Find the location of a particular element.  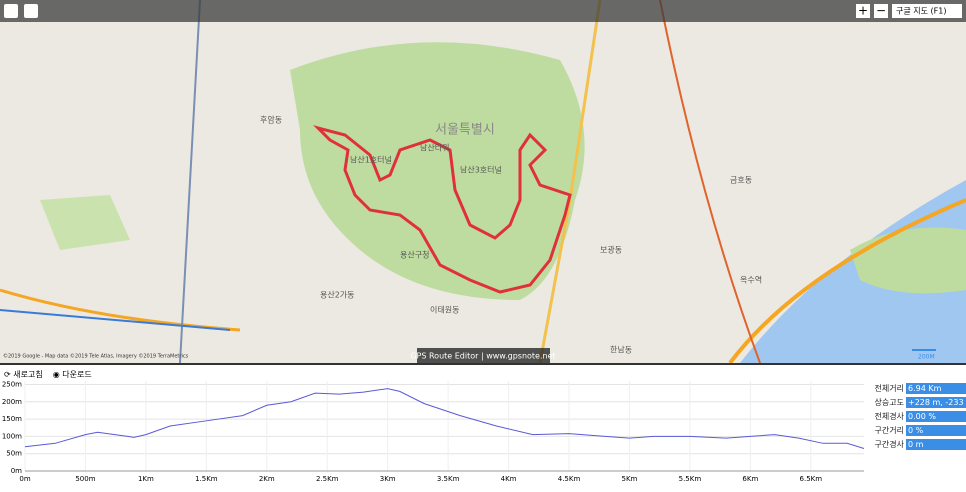

footer-bg is located at coordinates (483, 355).